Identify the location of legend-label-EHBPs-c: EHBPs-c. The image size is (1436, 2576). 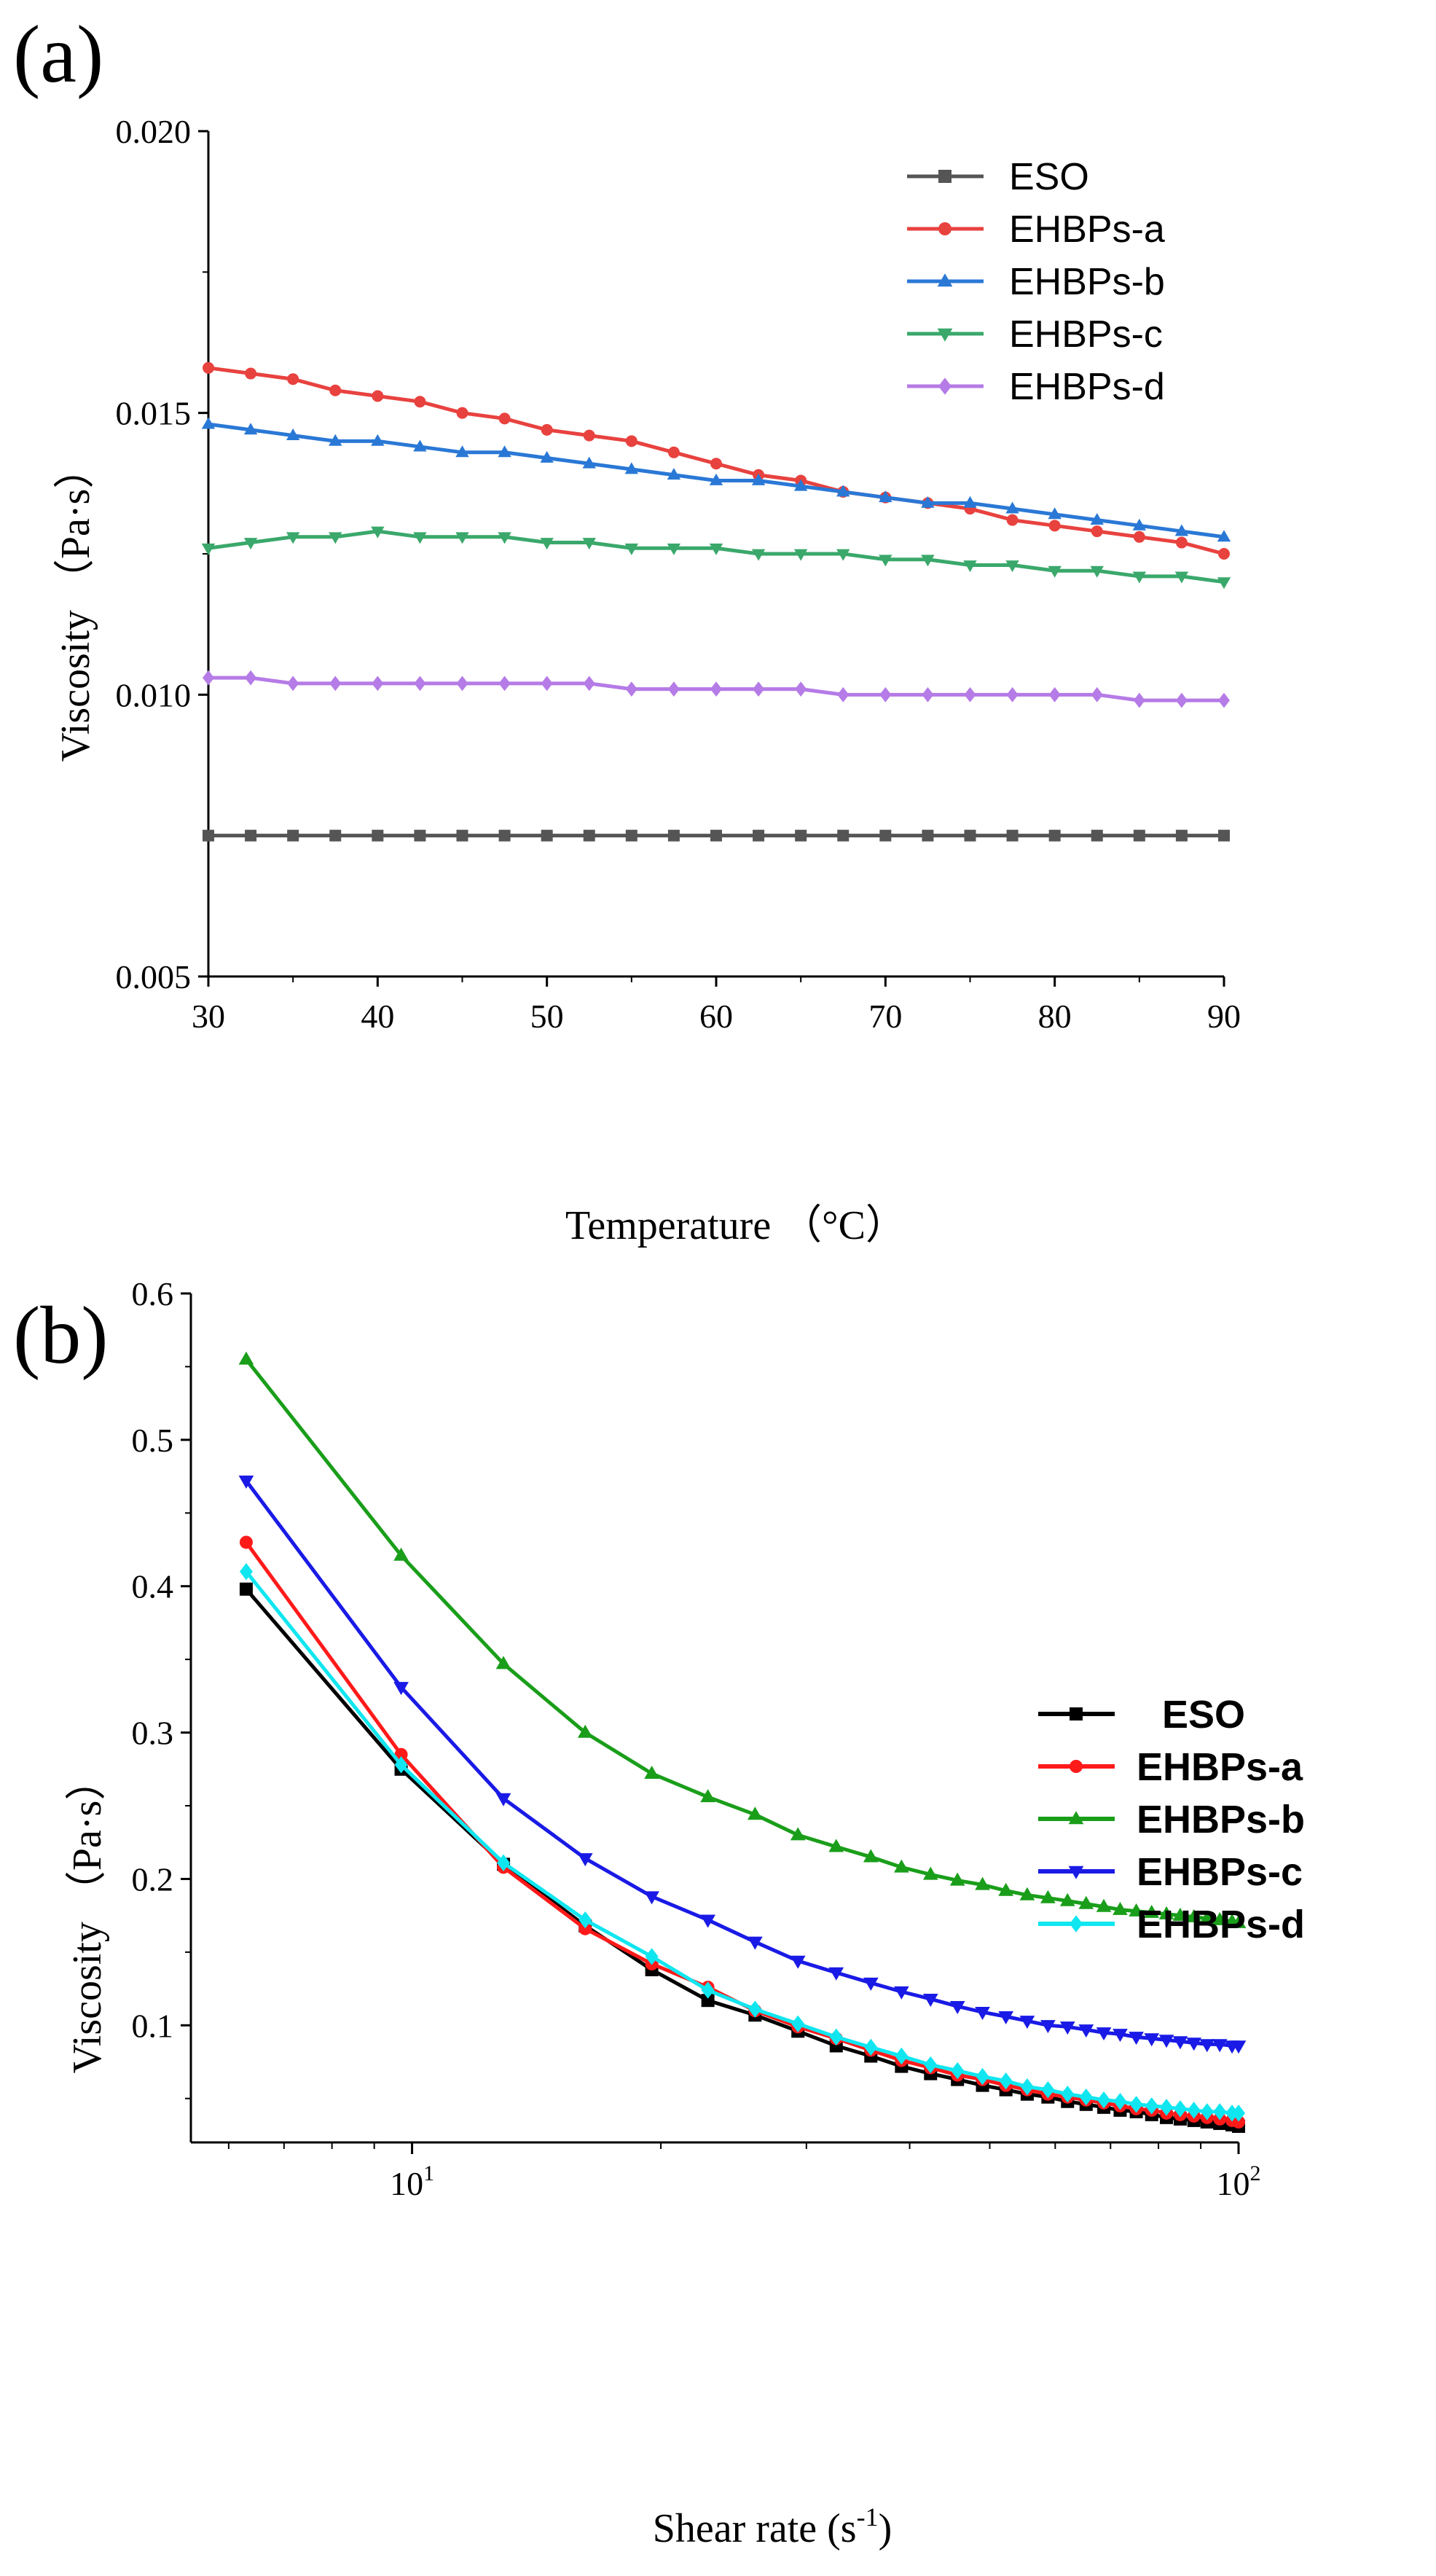
(1220, 1872).